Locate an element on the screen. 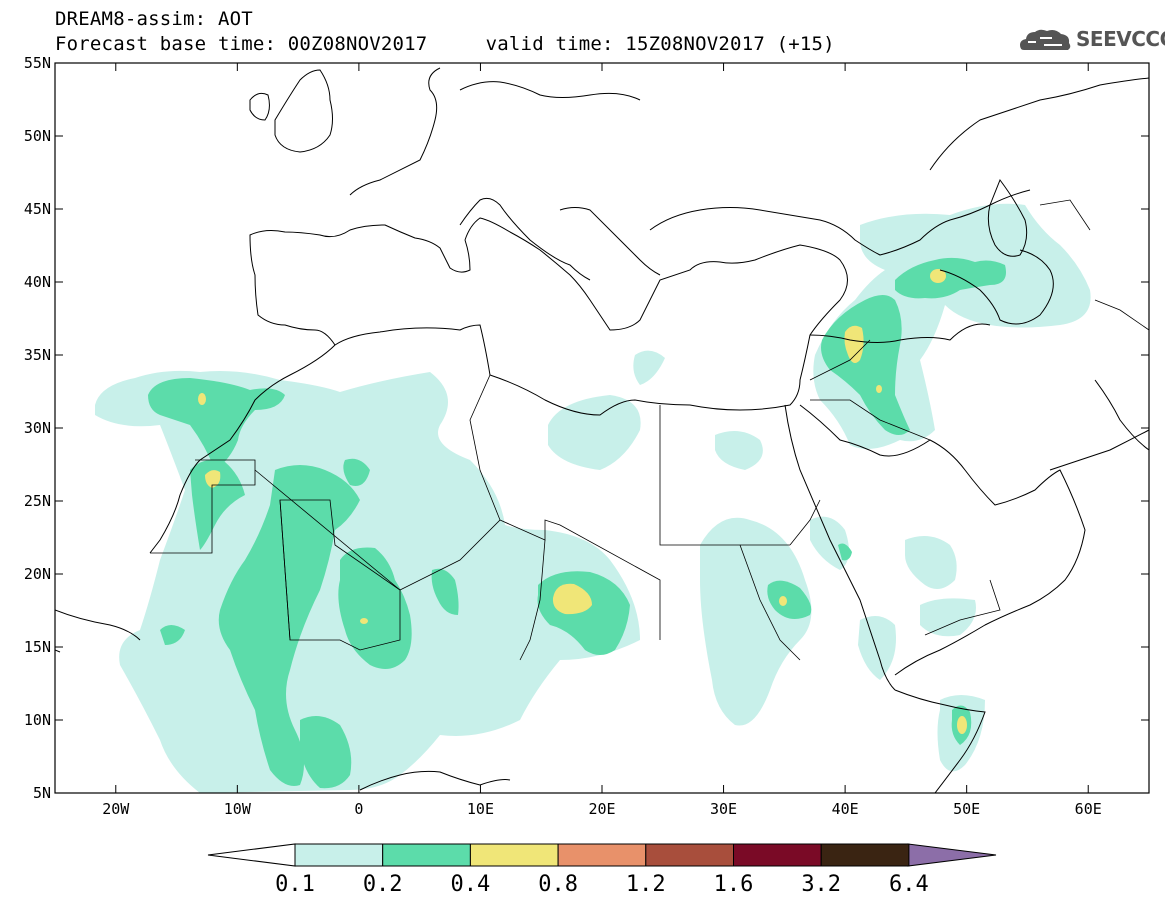  cloud-logo-icon is located at coordinates (1045, 39).